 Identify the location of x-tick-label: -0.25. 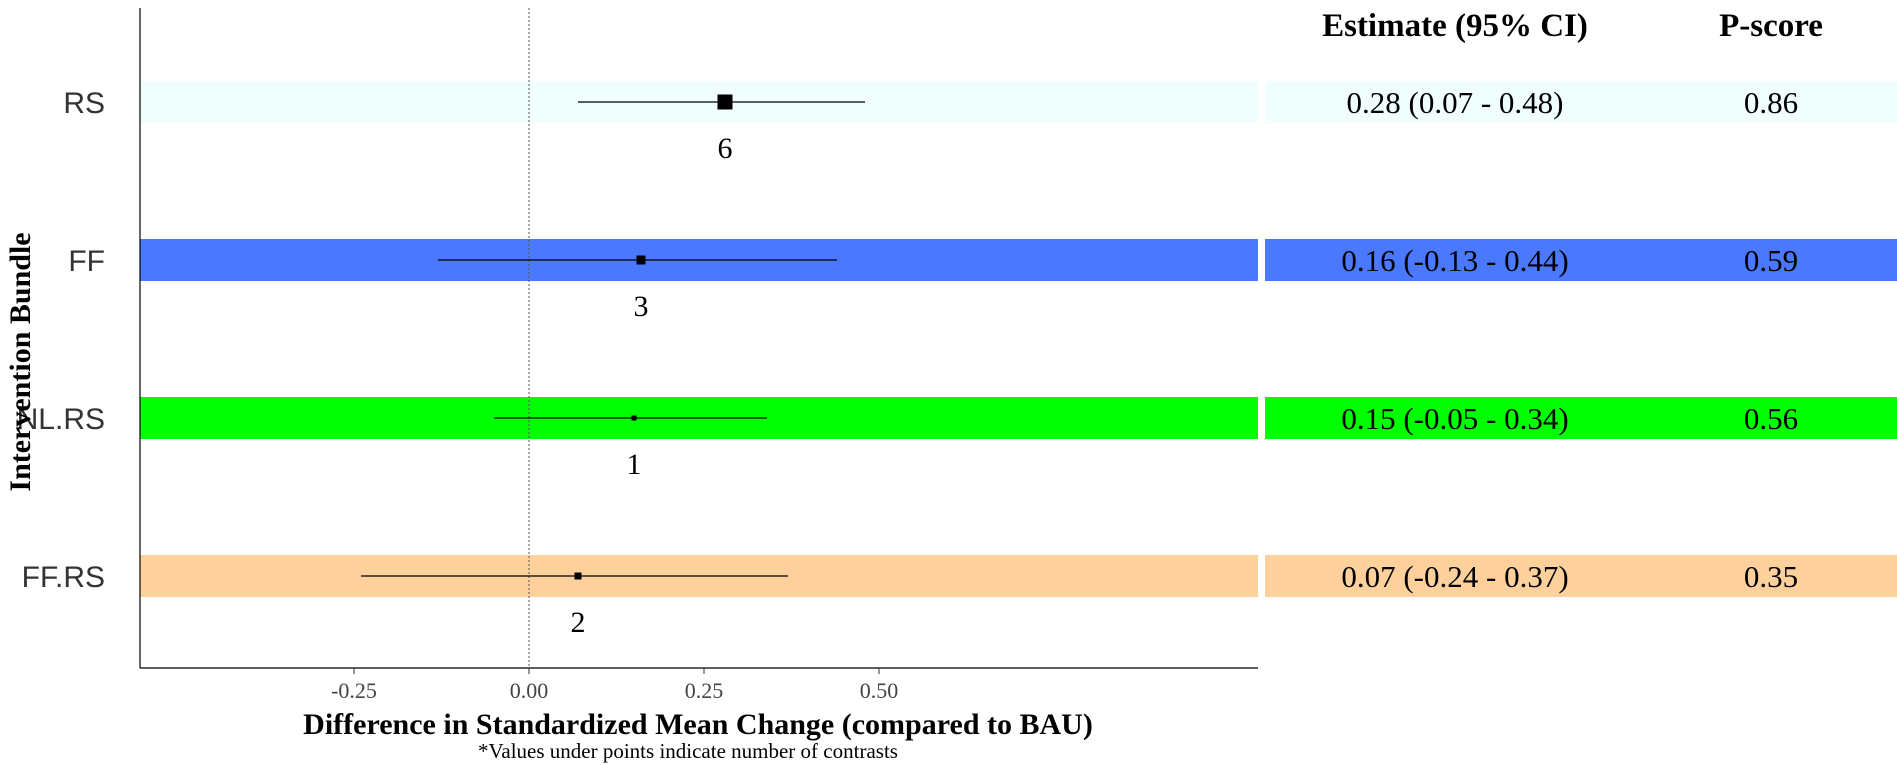
(354, 690).